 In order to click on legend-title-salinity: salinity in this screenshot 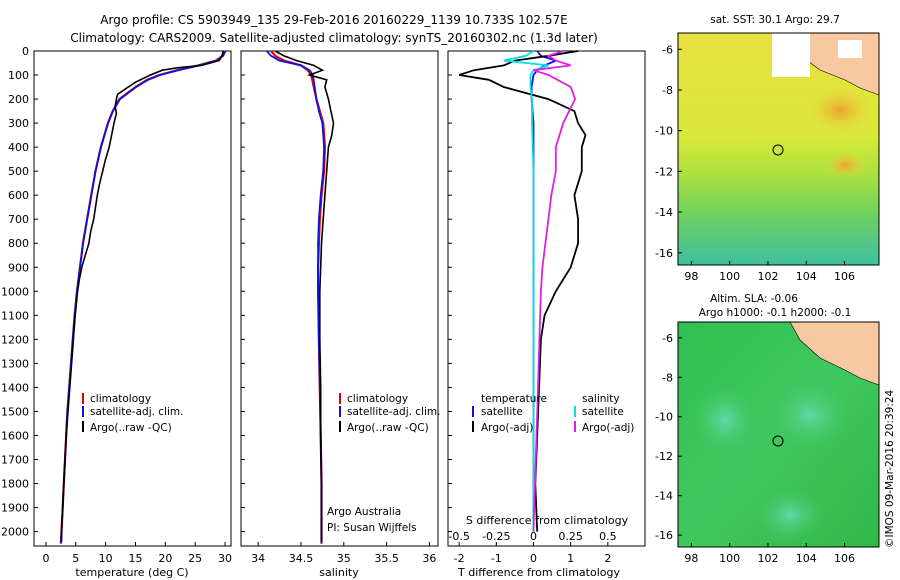, I will do `click(601, 399)`.